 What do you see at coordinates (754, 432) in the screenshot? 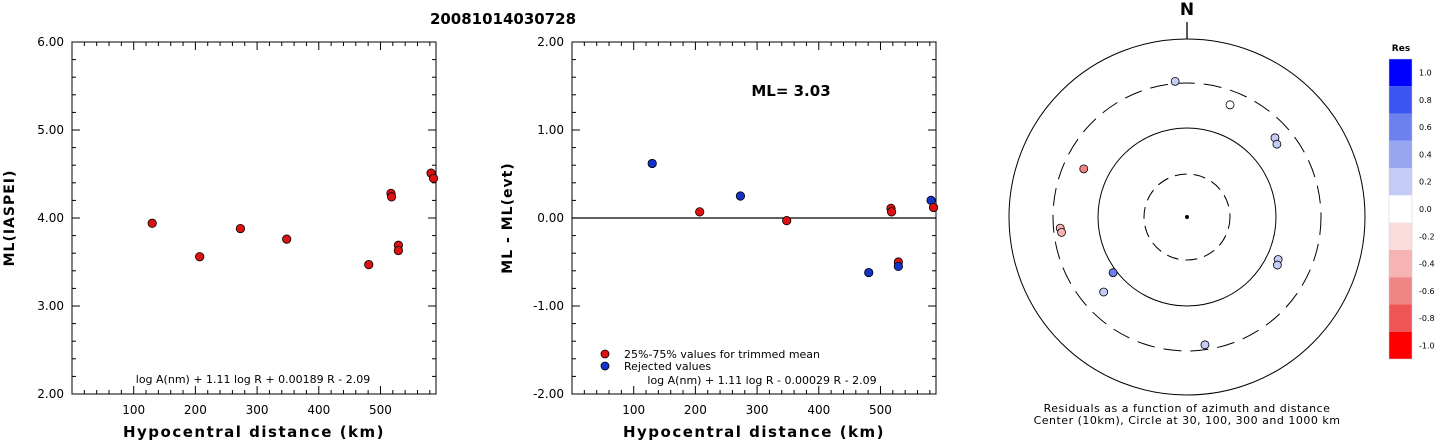
I see `residual-xlabel: Hypocentral distance (km)` at bounding box center [754, 432].